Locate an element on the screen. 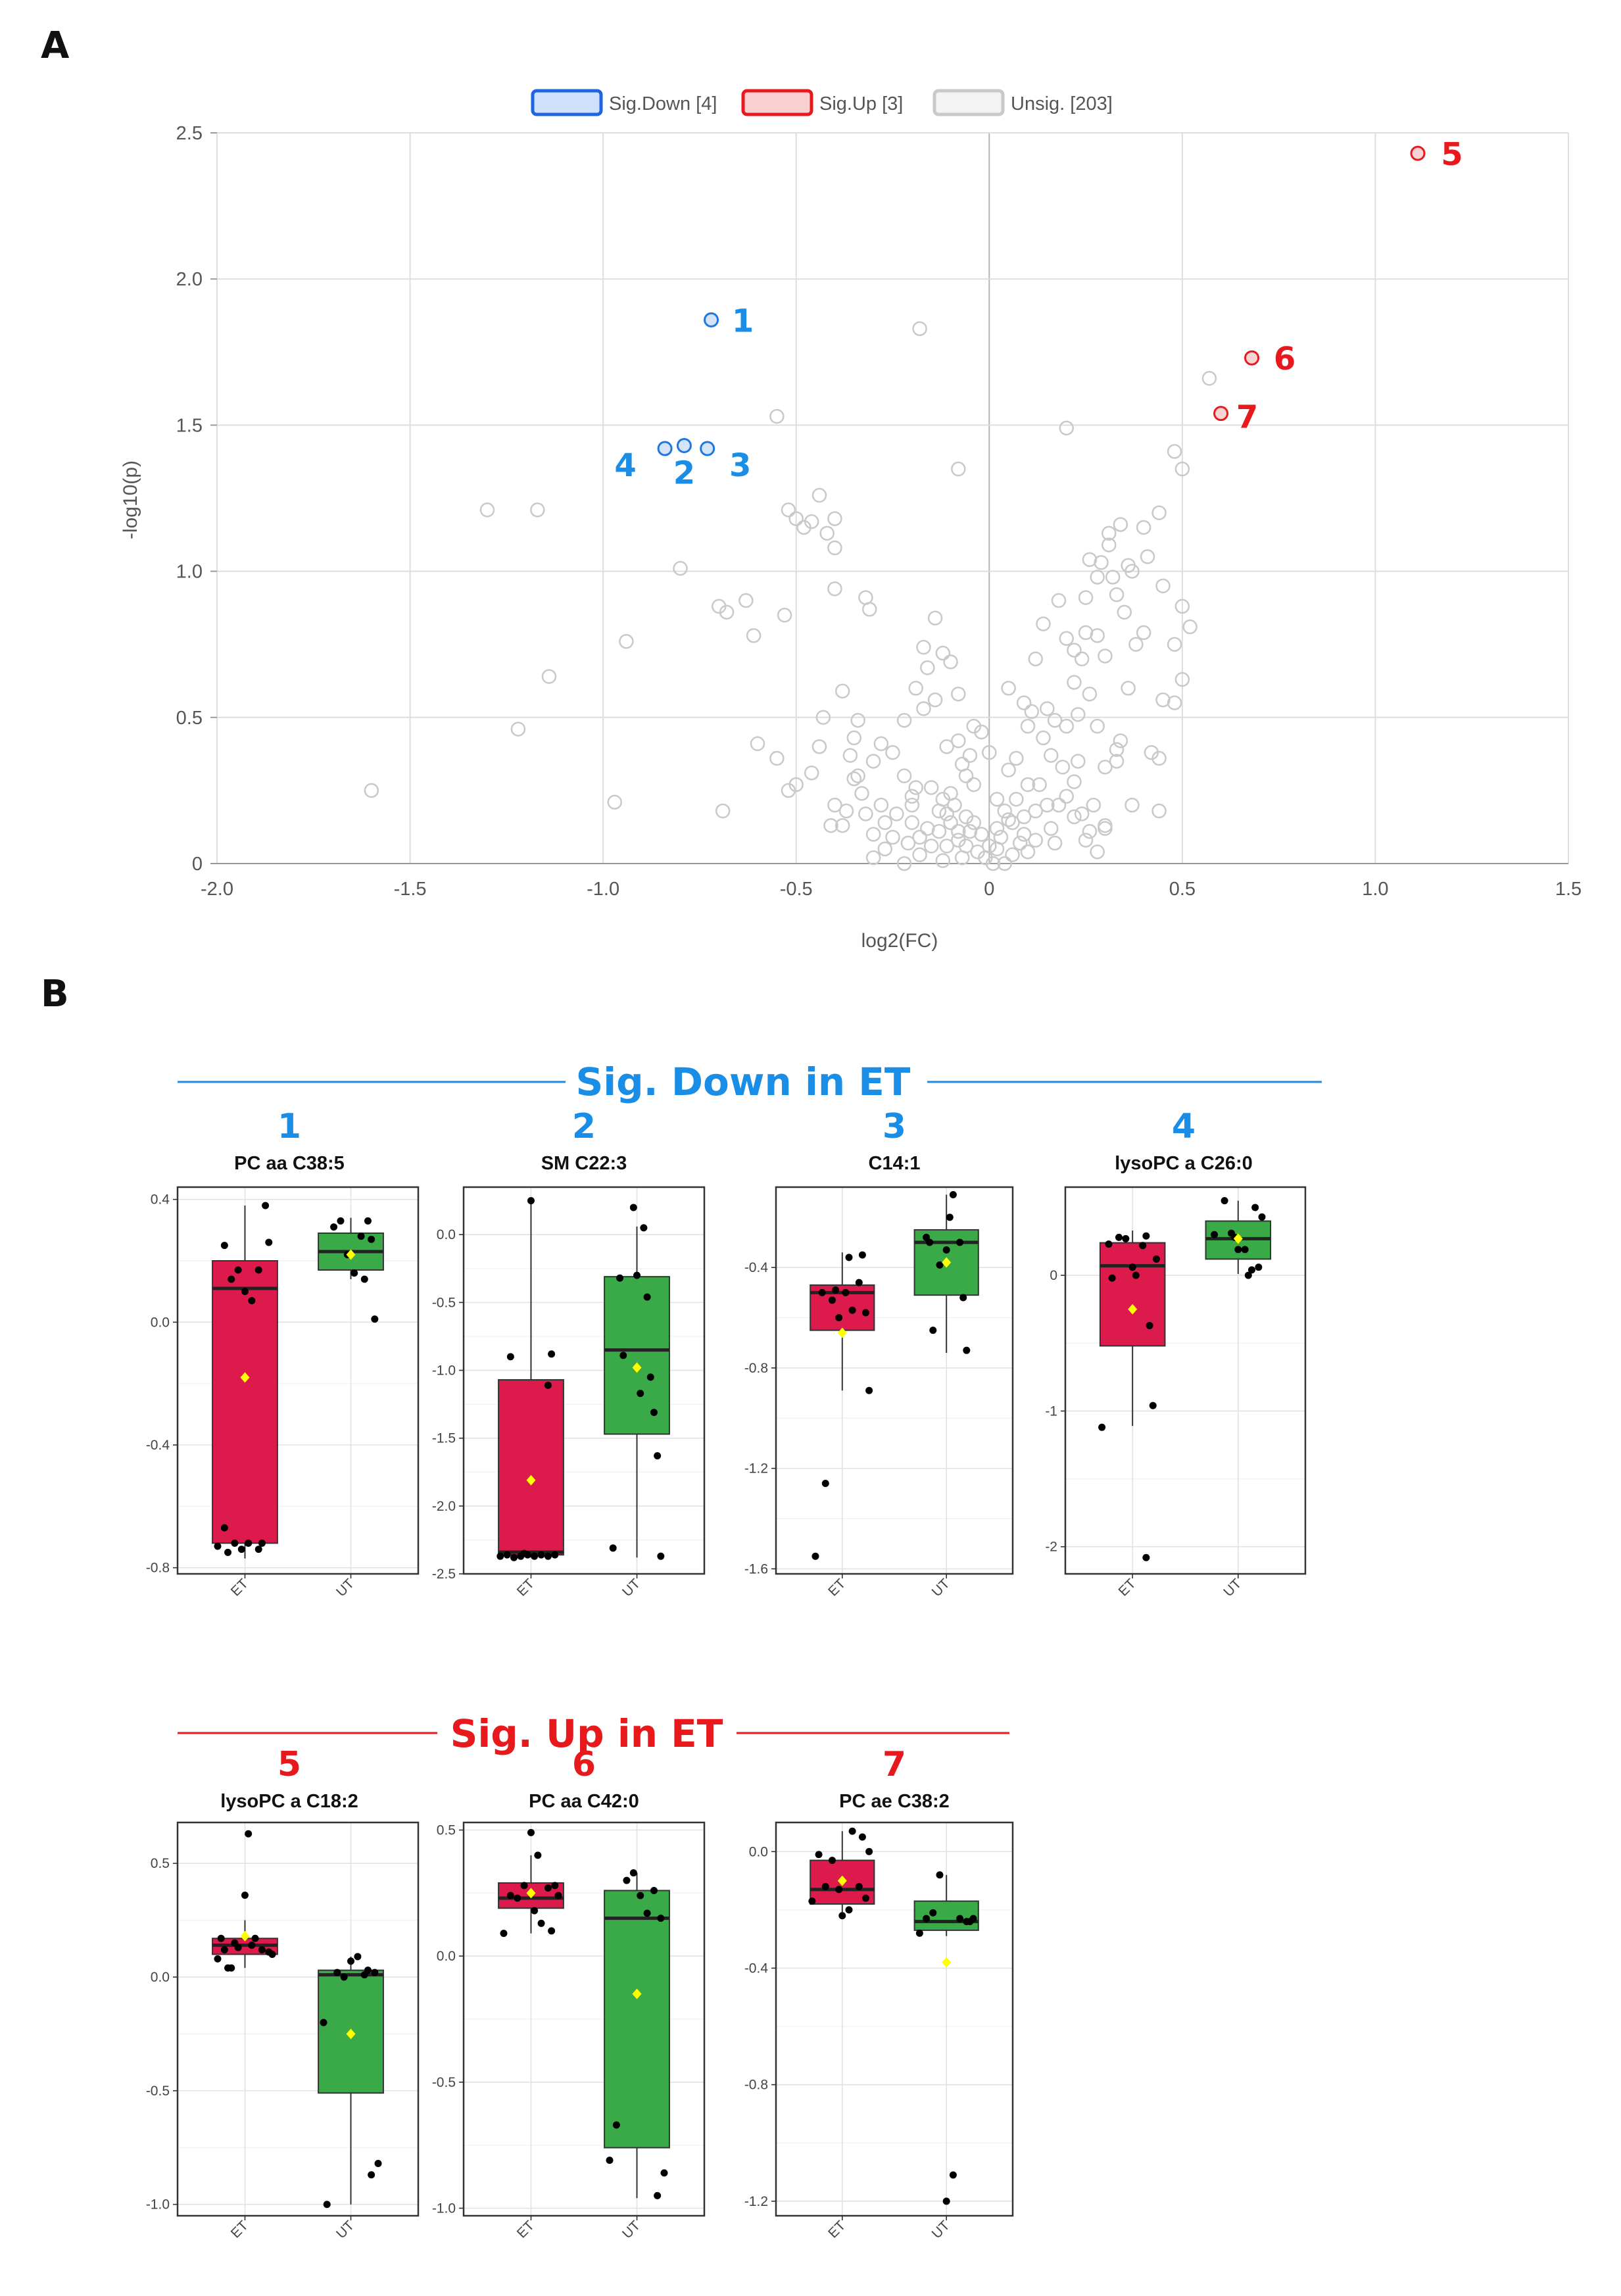 The image size is (1621, 2296). boxplot-y-tick-label: -1 is located at coordinates (1051, 1411).